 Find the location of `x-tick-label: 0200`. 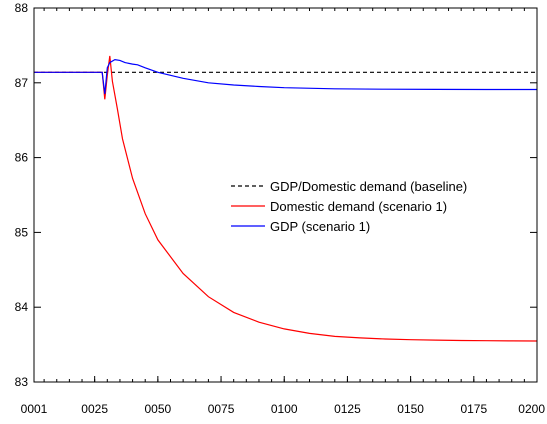

x-tick-label: 0200 is located at coordinates (531, 409).